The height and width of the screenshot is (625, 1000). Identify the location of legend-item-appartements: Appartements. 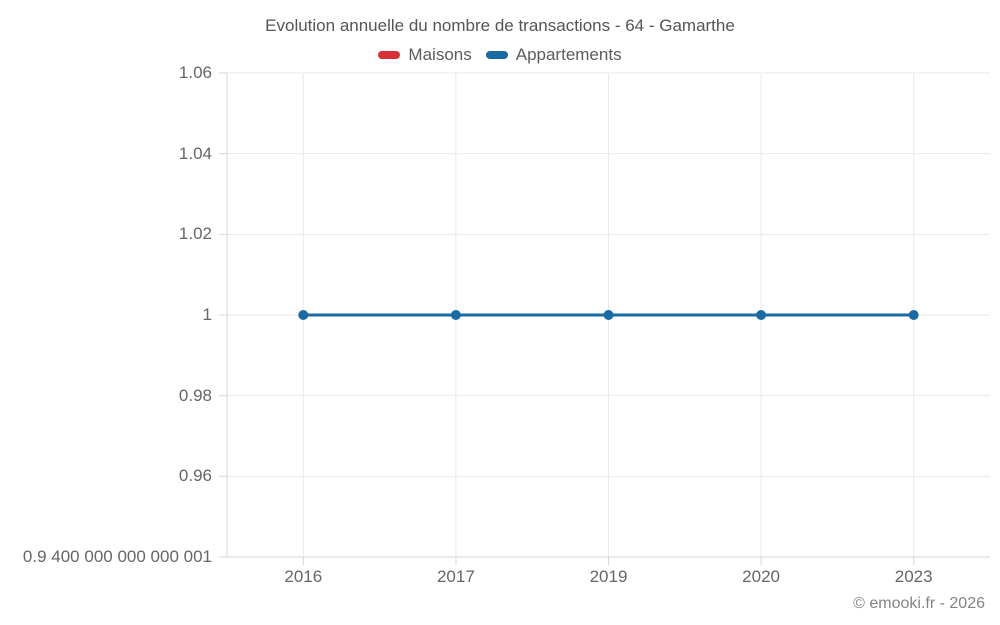
(553, 55).